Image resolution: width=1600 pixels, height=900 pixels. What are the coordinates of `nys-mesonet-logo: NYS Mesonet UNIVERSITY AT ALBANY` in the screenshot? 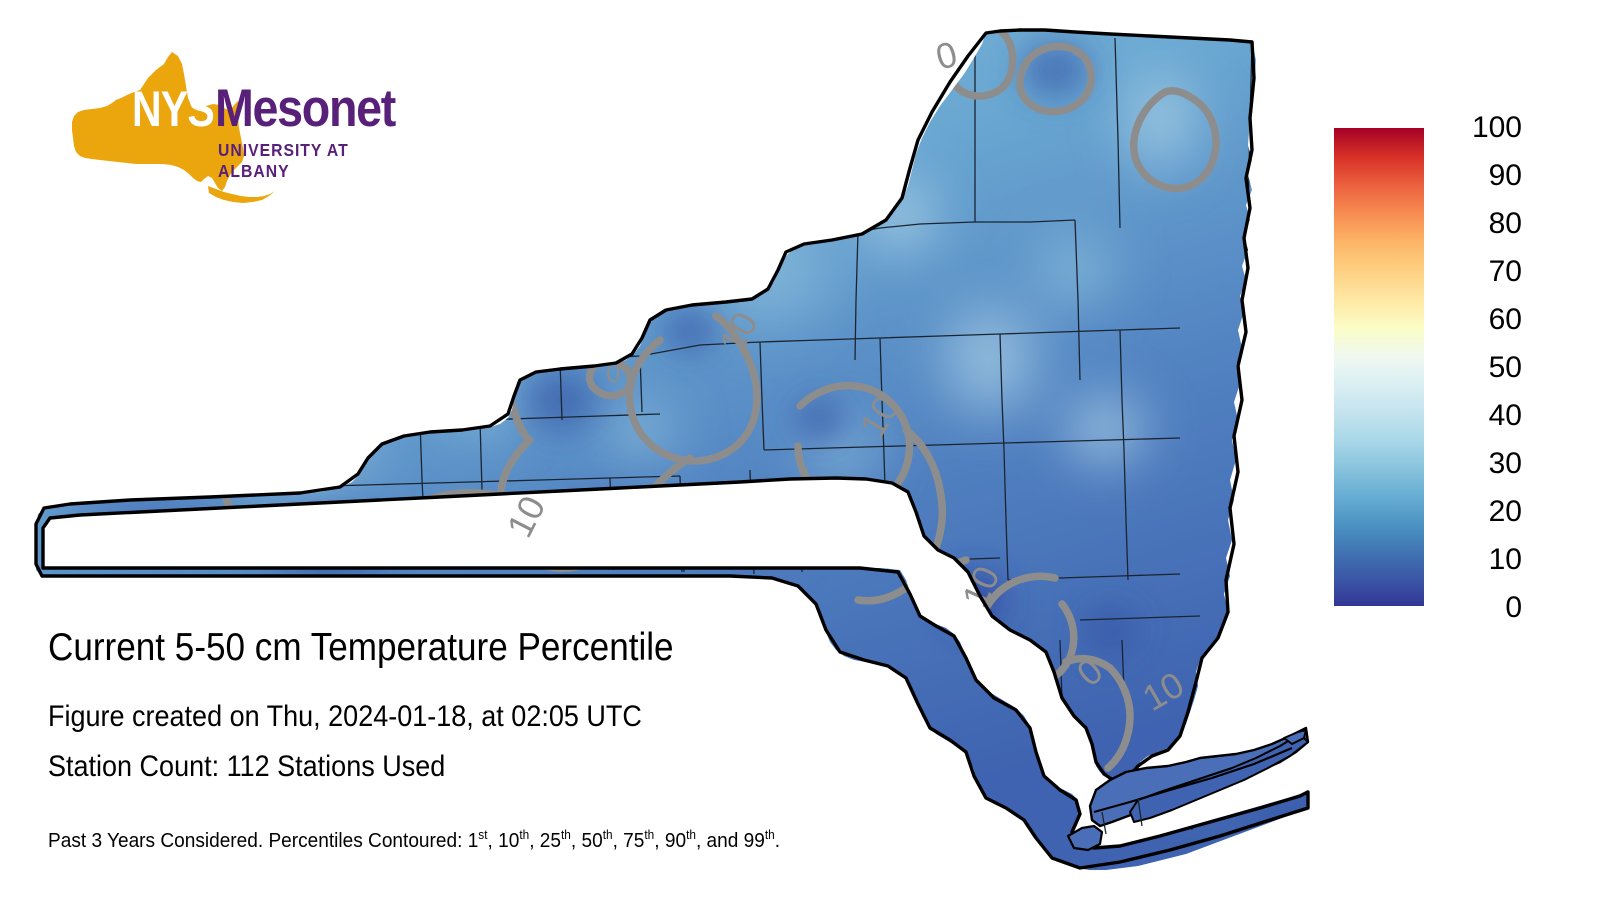 It's located at (227, 128).